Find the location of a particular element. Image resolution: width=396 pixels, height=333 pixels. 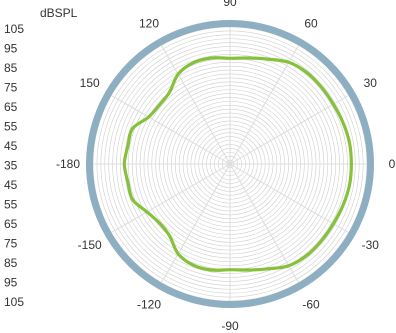

angle-label: -120 is located at coordinates (149, 304).